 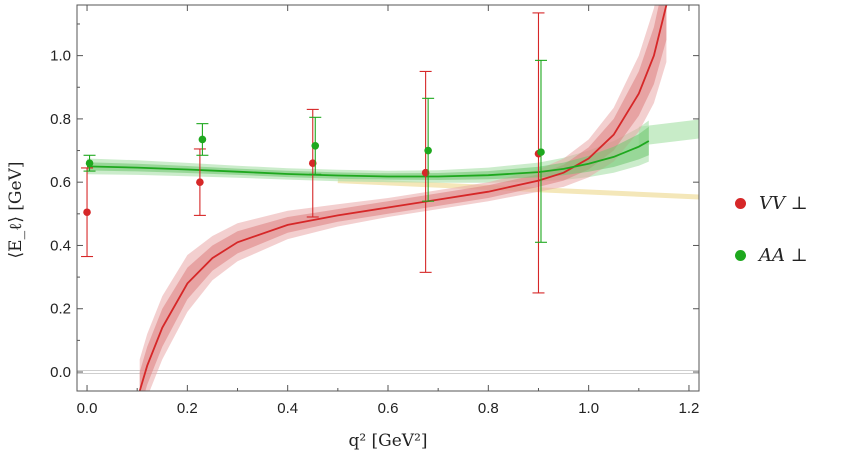 I want to click on x-axis-label: q² [GeV²], so click(x=387, y=441).